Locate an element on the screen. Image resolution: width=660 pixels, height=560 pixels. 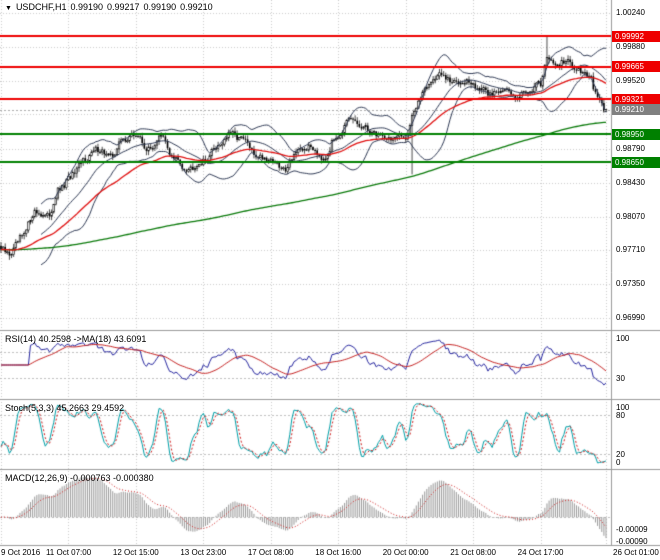
time-axis-label: 11 Oct 07:00 is located at coordinates (68, 552).